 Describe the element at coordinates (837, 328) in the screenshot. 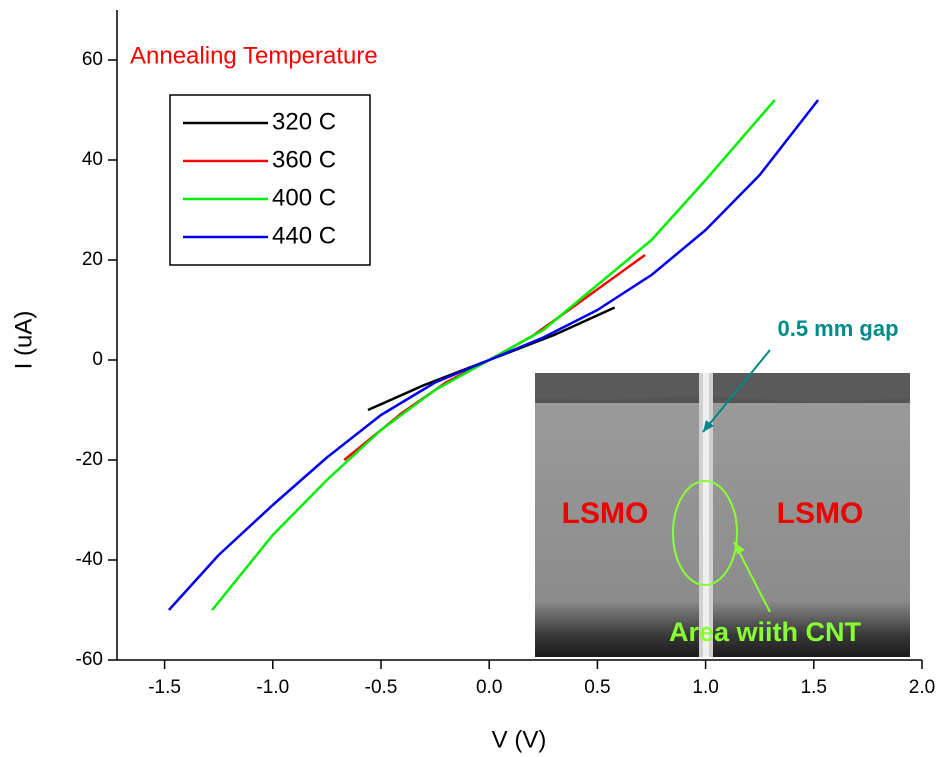

I see `annotation: 0.5 mm gap` at that location.